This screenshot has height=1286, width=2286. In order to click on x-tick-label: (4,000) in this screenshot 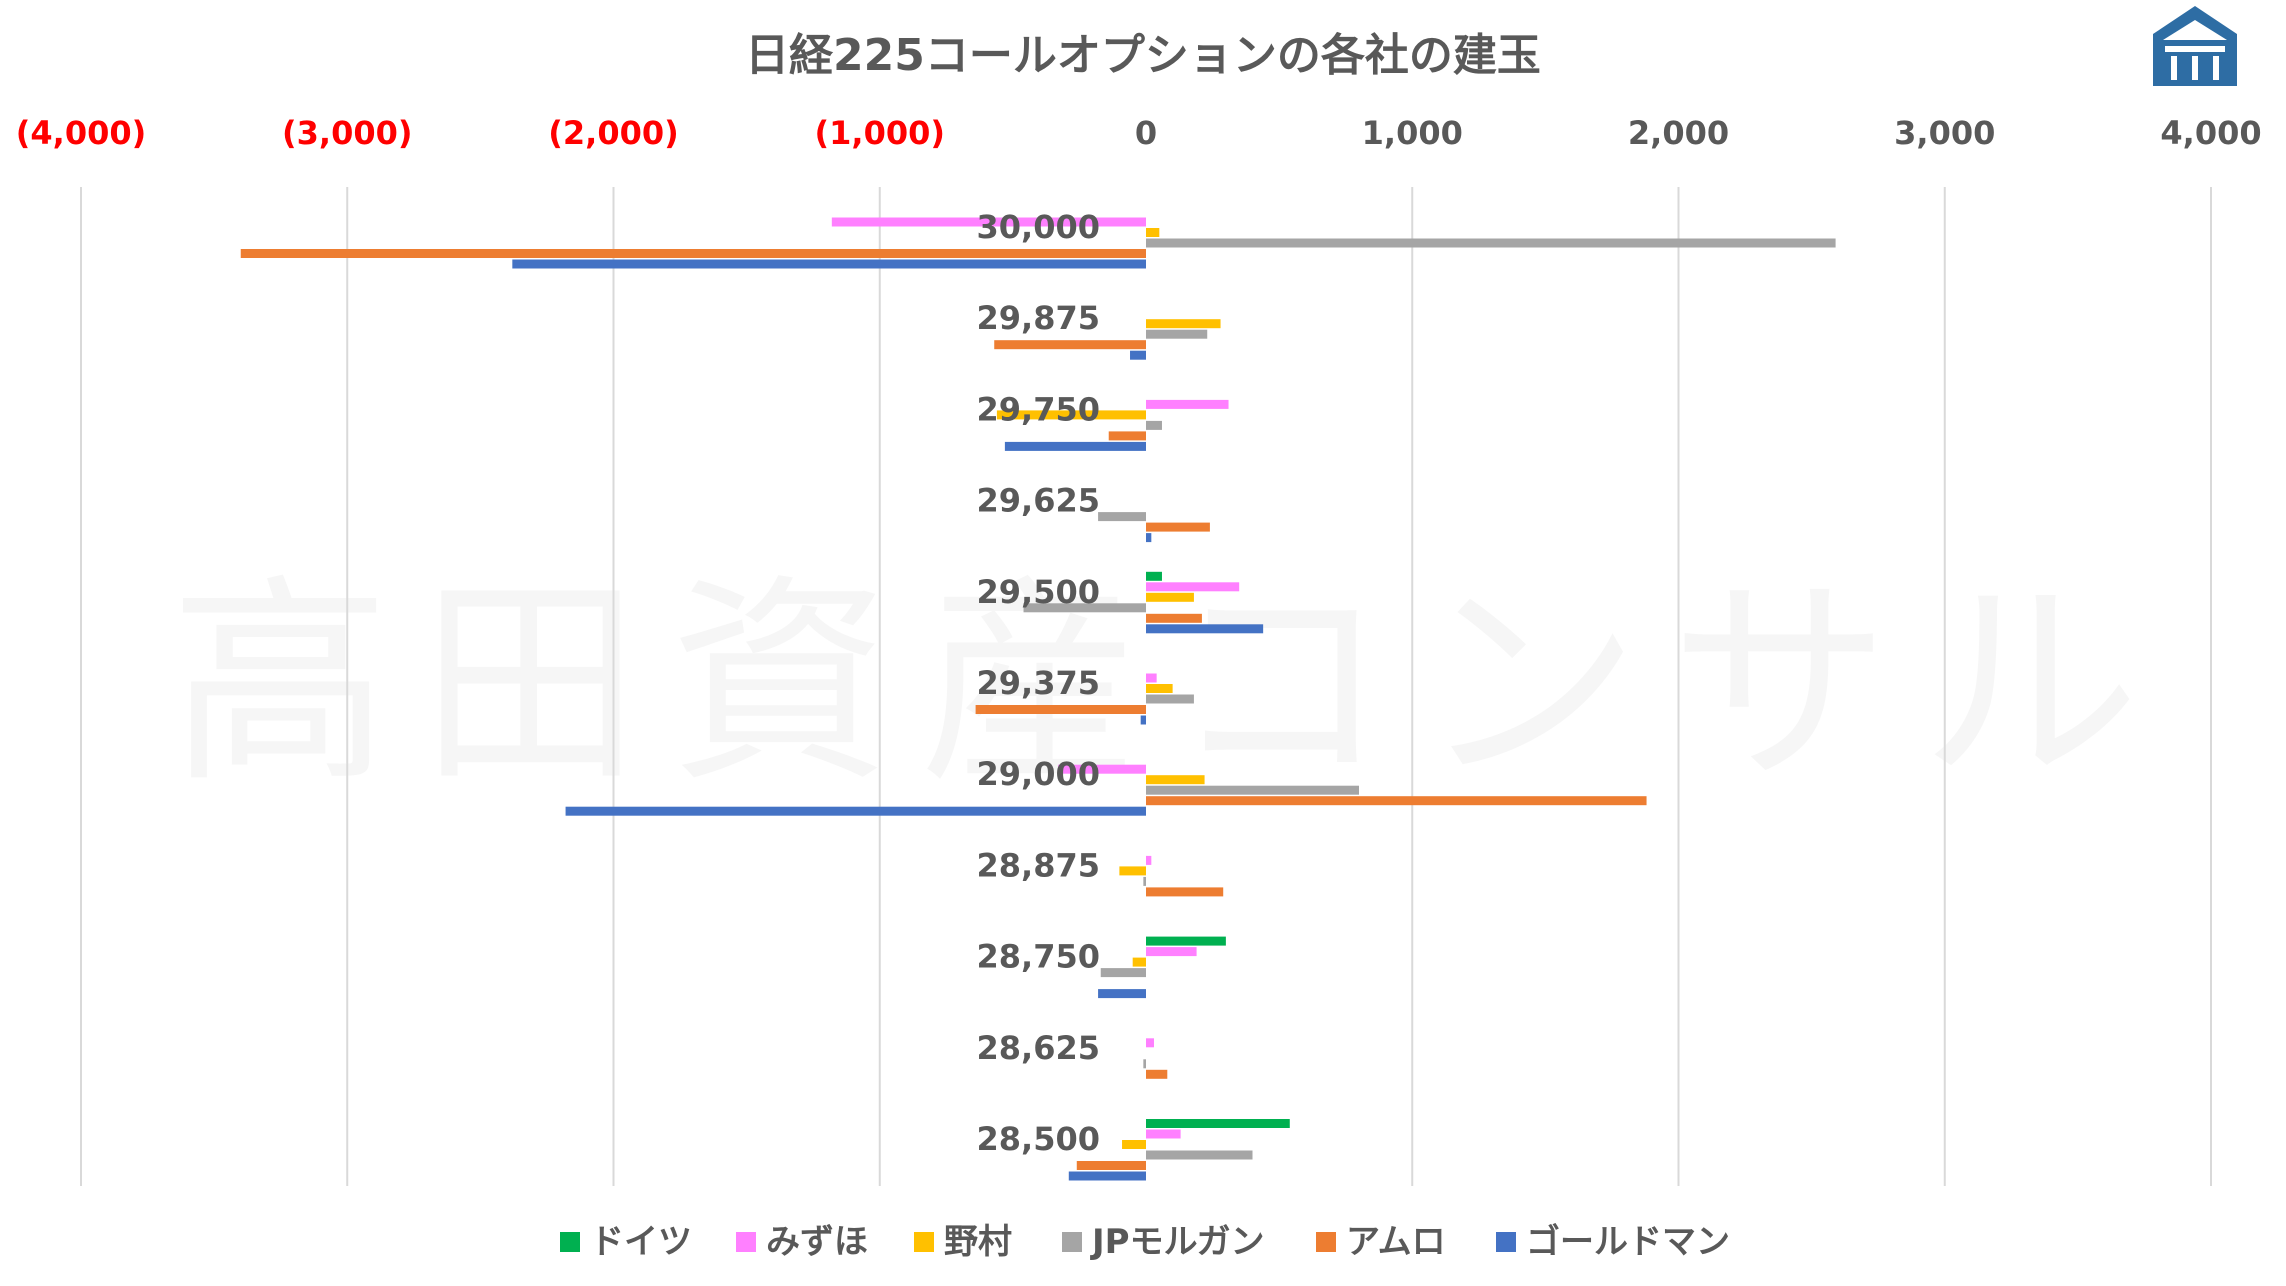, I will do `click(81, 133)`.